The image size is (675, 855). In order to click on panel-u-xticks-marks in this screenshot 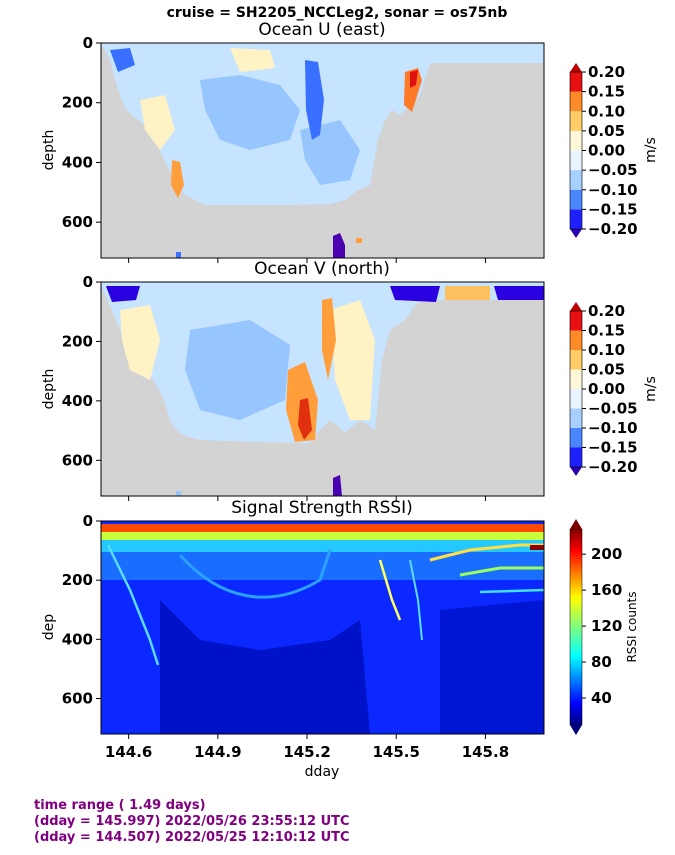, I will do `click(307, 260)`.